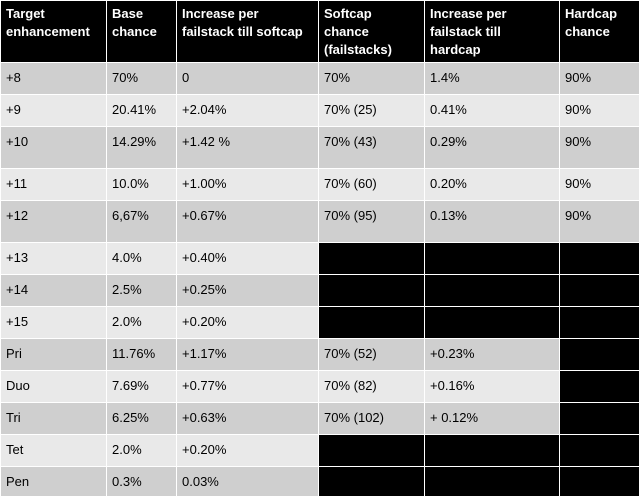  I want to click on table-row: +8 70% 0 70% 1.4% 90%, so click(319, 78).